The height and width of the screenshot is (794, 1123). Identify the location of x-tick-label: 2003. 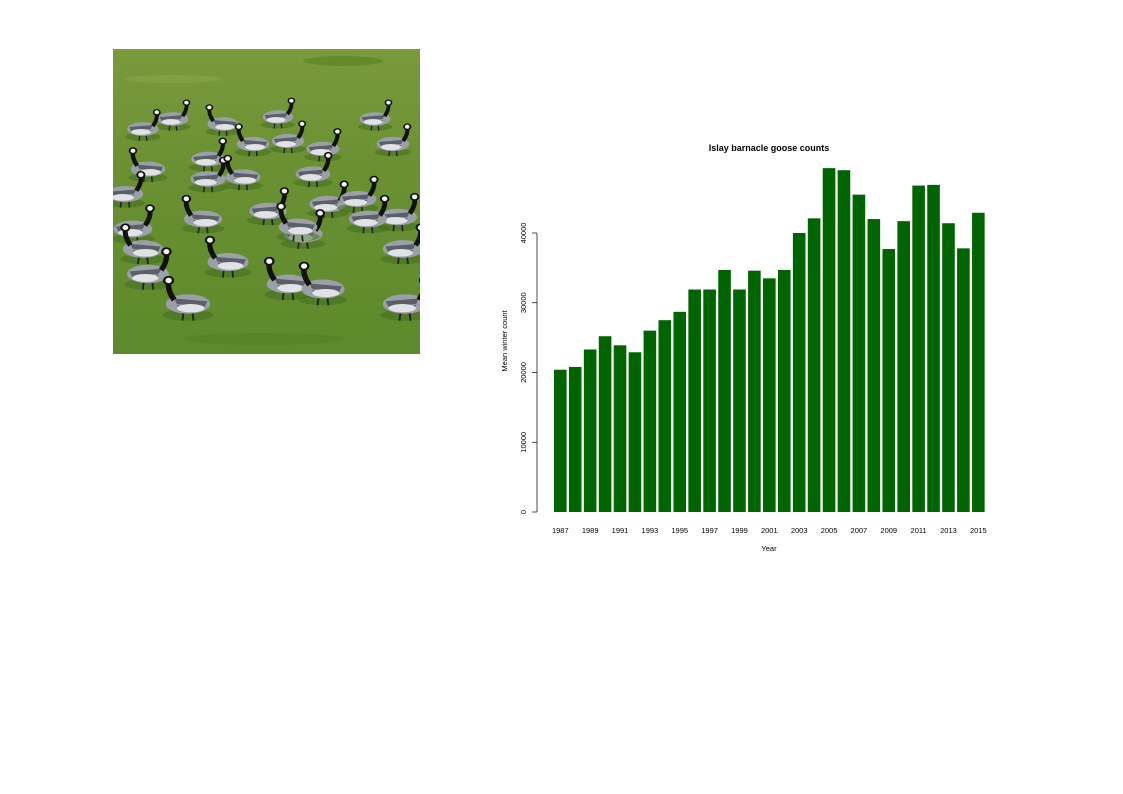
(799, 530).